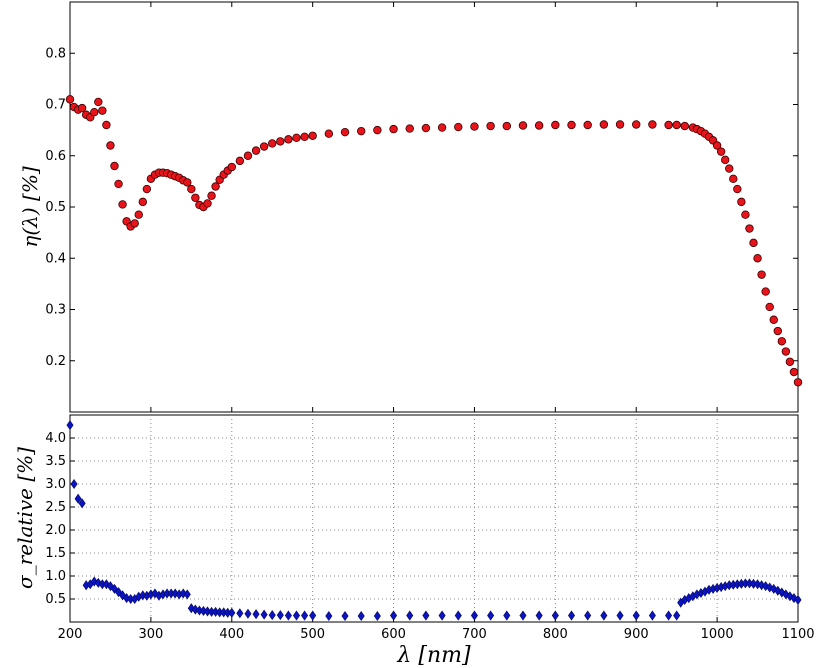 The width and height of the screenshot is (817, 668). I want to click on x-tick-label: 1000, so click(717, 634).